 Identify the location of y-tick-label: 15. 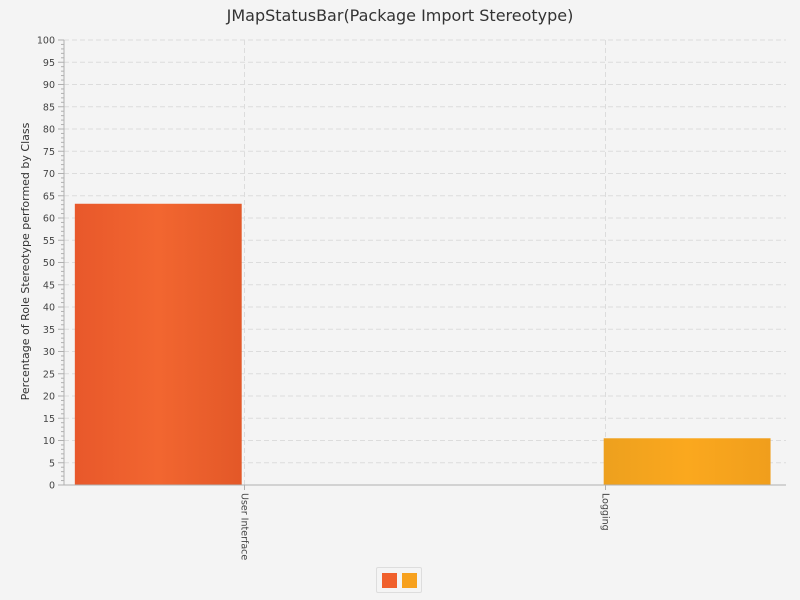
(49, 419).